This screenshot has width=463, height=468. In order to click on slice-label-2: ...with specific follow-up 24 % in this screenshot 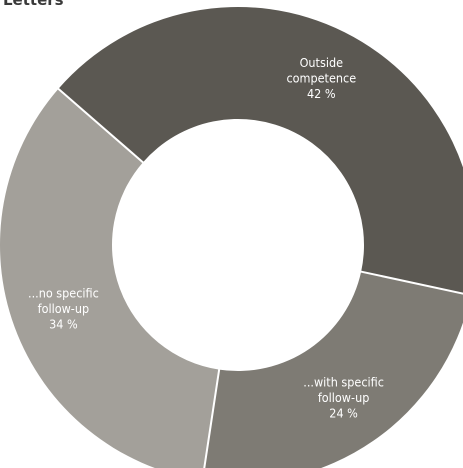, I will do `click(343, 398)`.